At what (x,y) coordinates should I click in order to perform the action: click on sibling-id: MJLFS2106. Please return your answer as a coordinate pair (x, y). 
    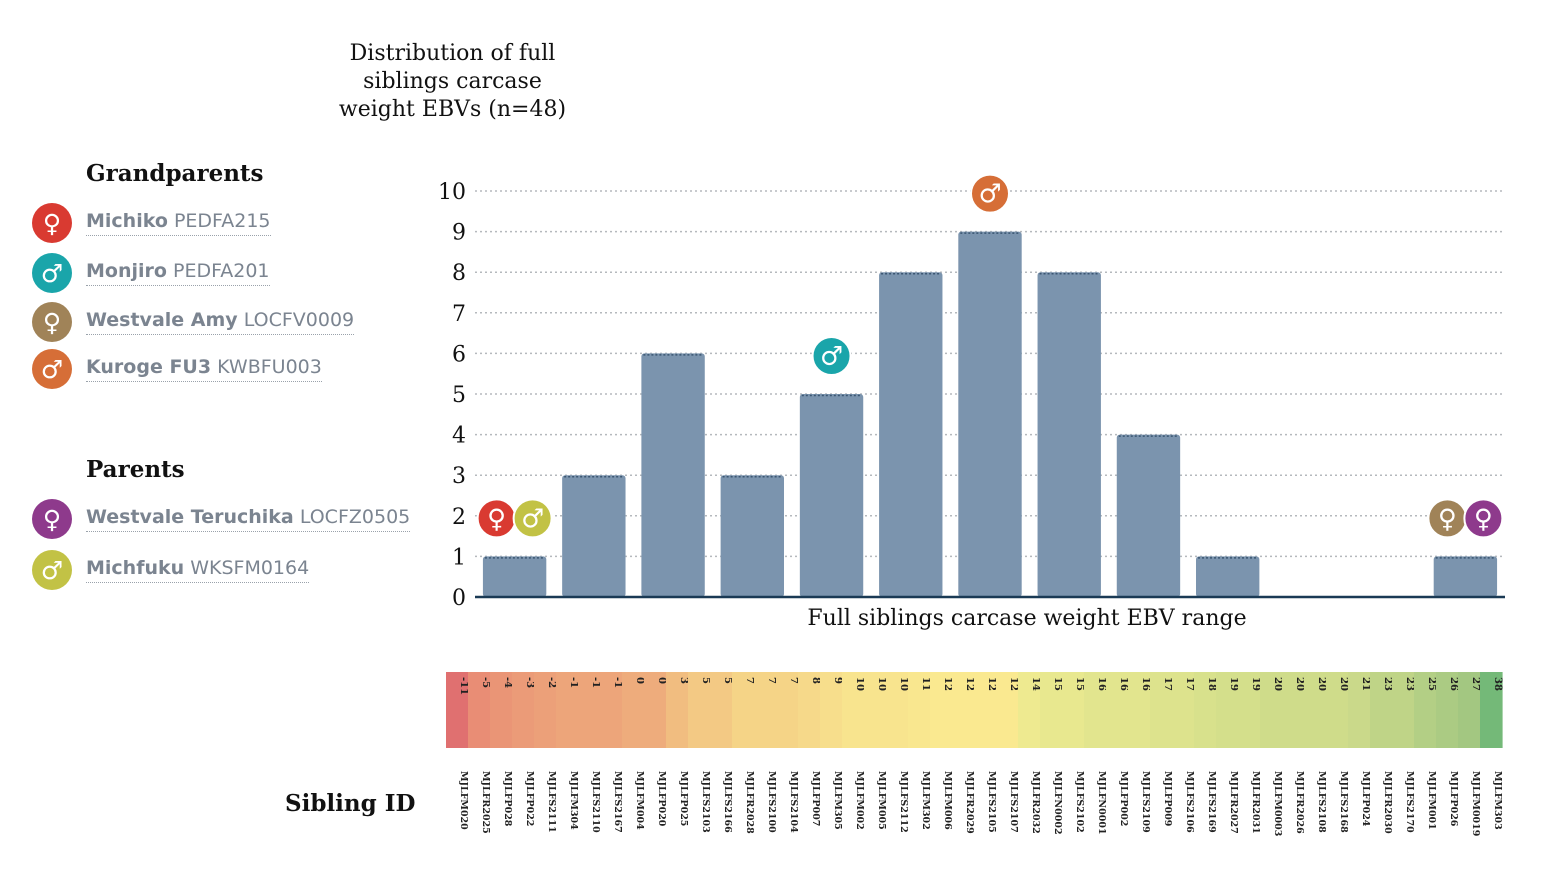
    Looking at the image, I should click on (1189, 802).